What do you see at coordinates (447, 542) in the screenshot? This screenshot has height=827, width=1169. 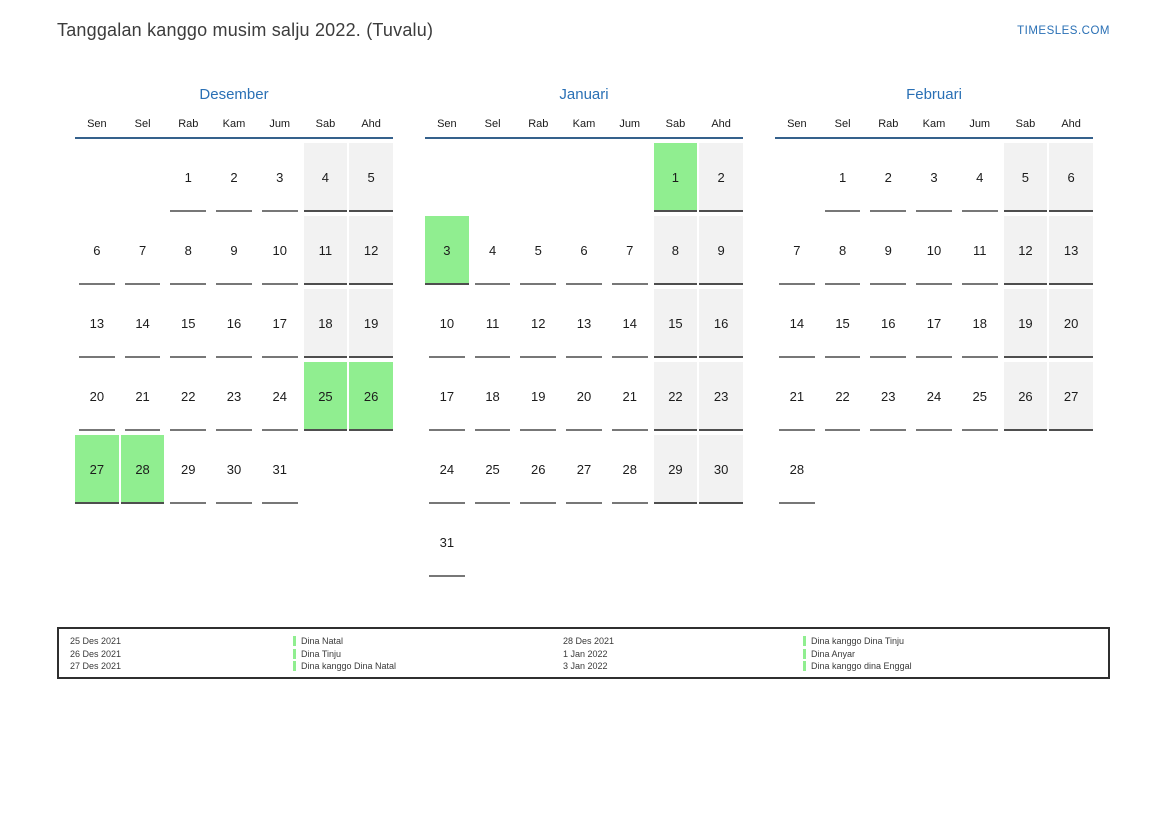 I see `day-januari-31: 31` at bounding box center [447, 542].